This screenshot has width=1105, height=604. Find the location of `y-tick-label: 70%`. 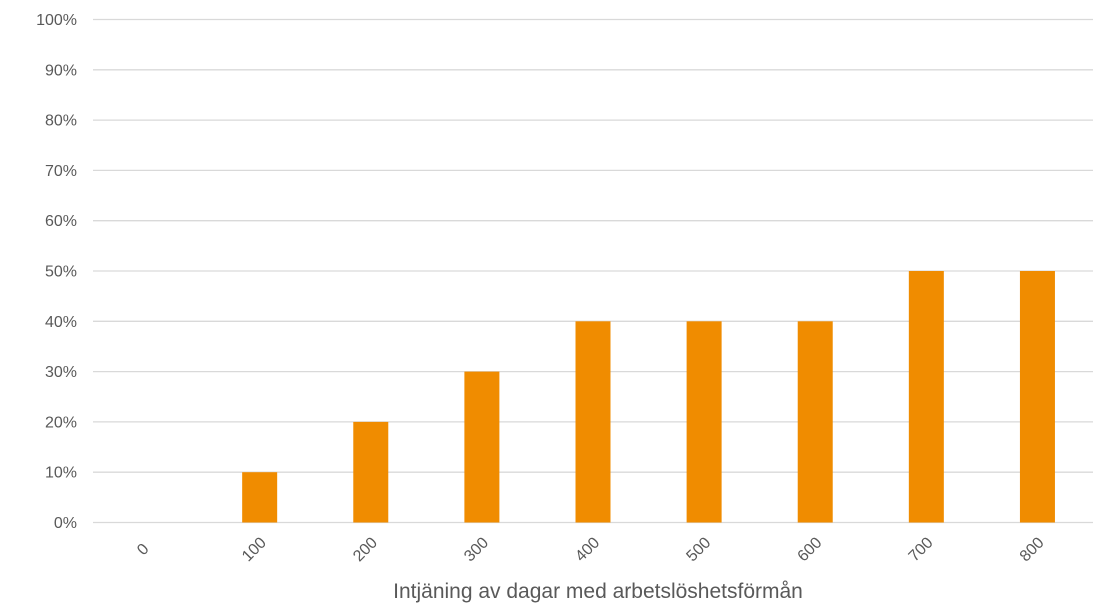

y-tick-label: 70% is located at coordinates (61, 171).